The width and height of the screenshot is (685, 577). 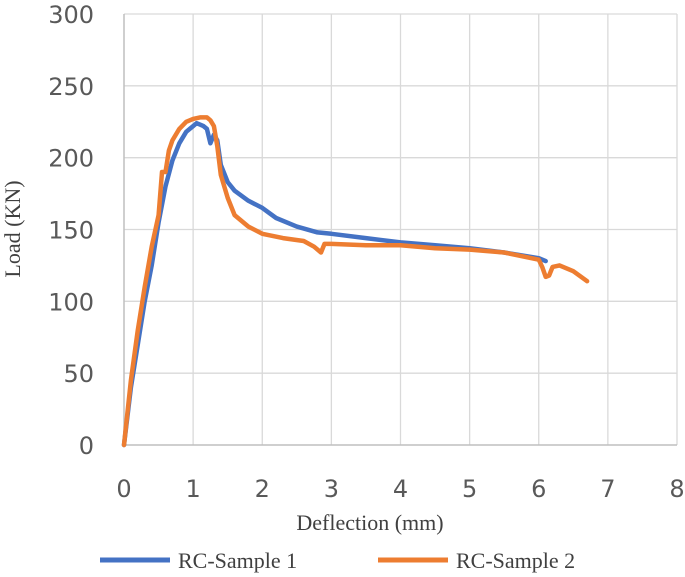 What do you see at coordinates (676, 489) in the screenshot?
I see `x-tick-label: 8` at bounding box center [676, 489].